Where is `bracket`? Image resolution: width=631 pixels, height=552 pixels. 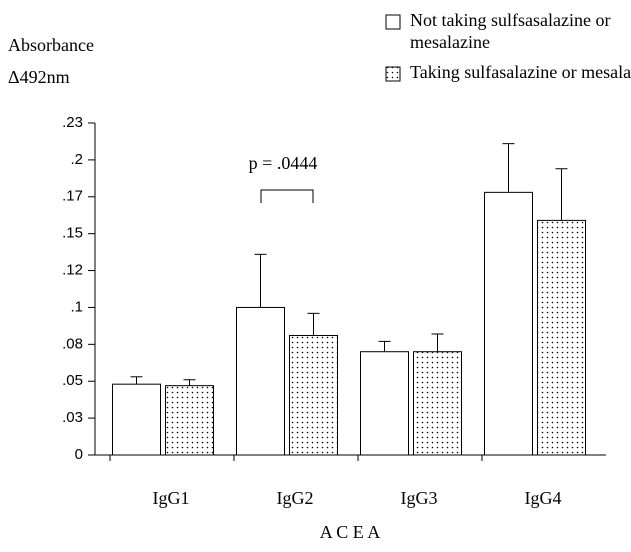 bracket is located at coordinates (287, 196).